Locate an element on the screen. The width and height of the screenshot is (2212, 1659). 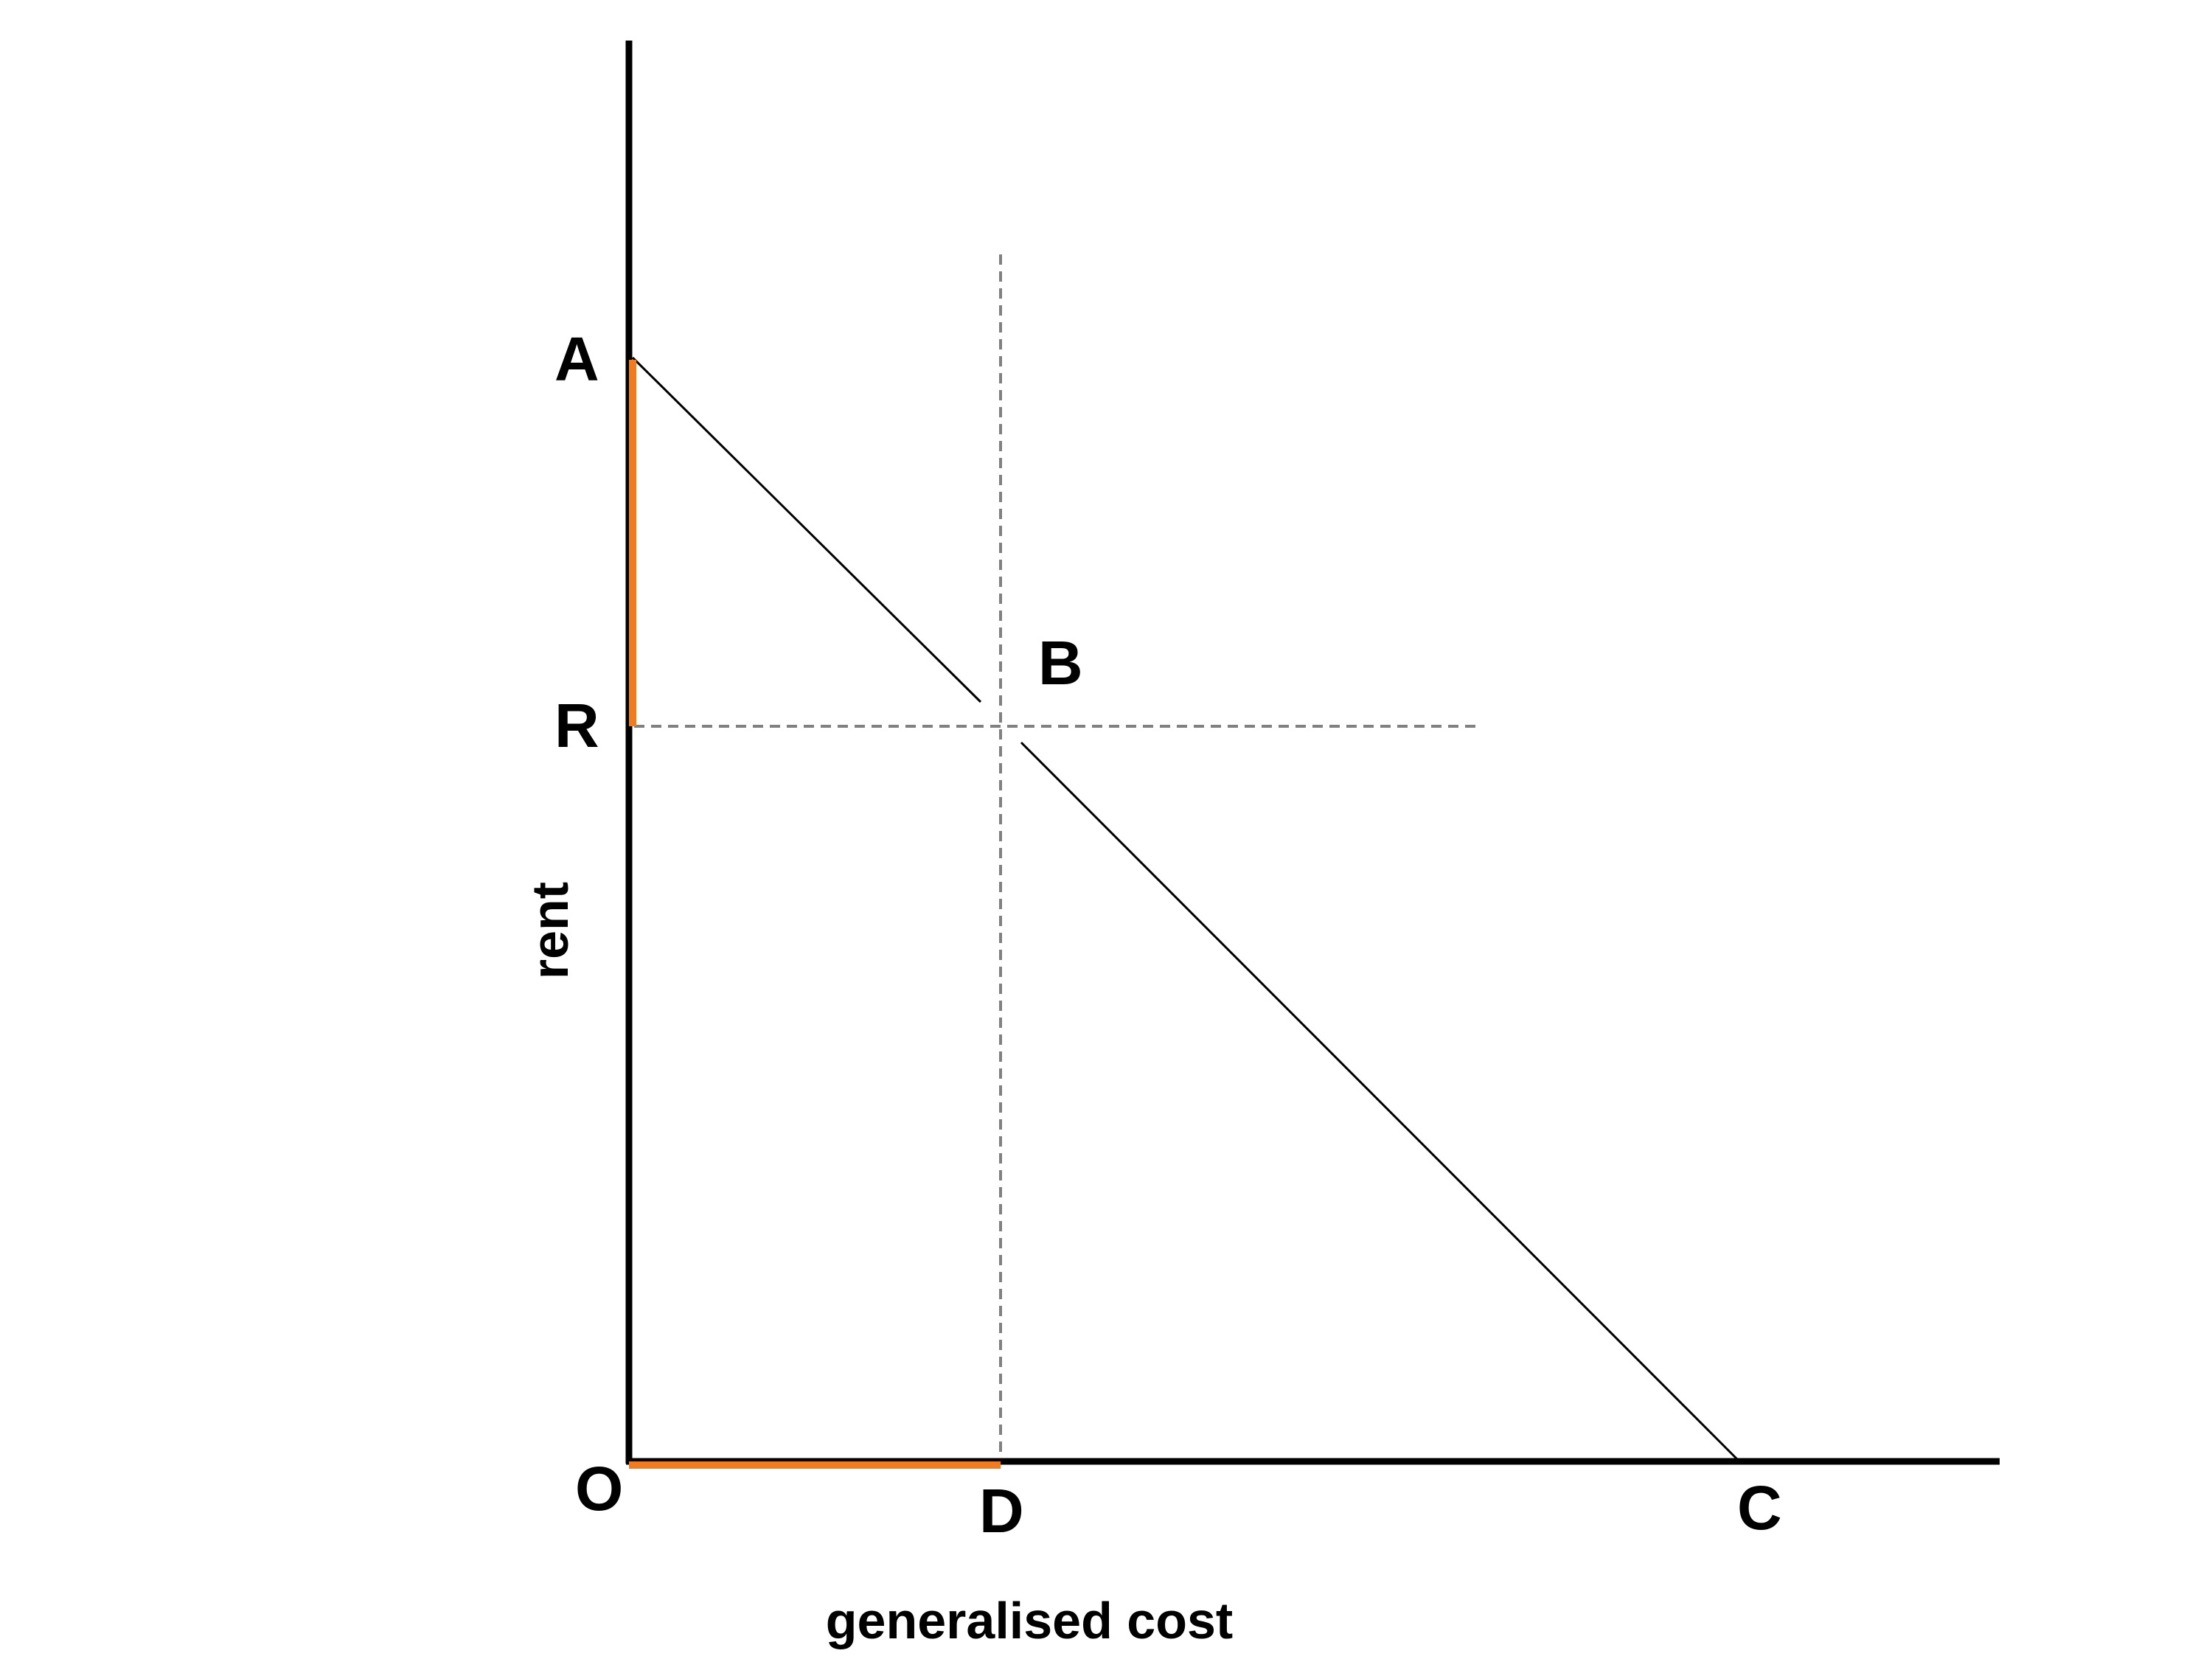
x-axis-title: generalised cost is located at coordinates (1029, 1620).